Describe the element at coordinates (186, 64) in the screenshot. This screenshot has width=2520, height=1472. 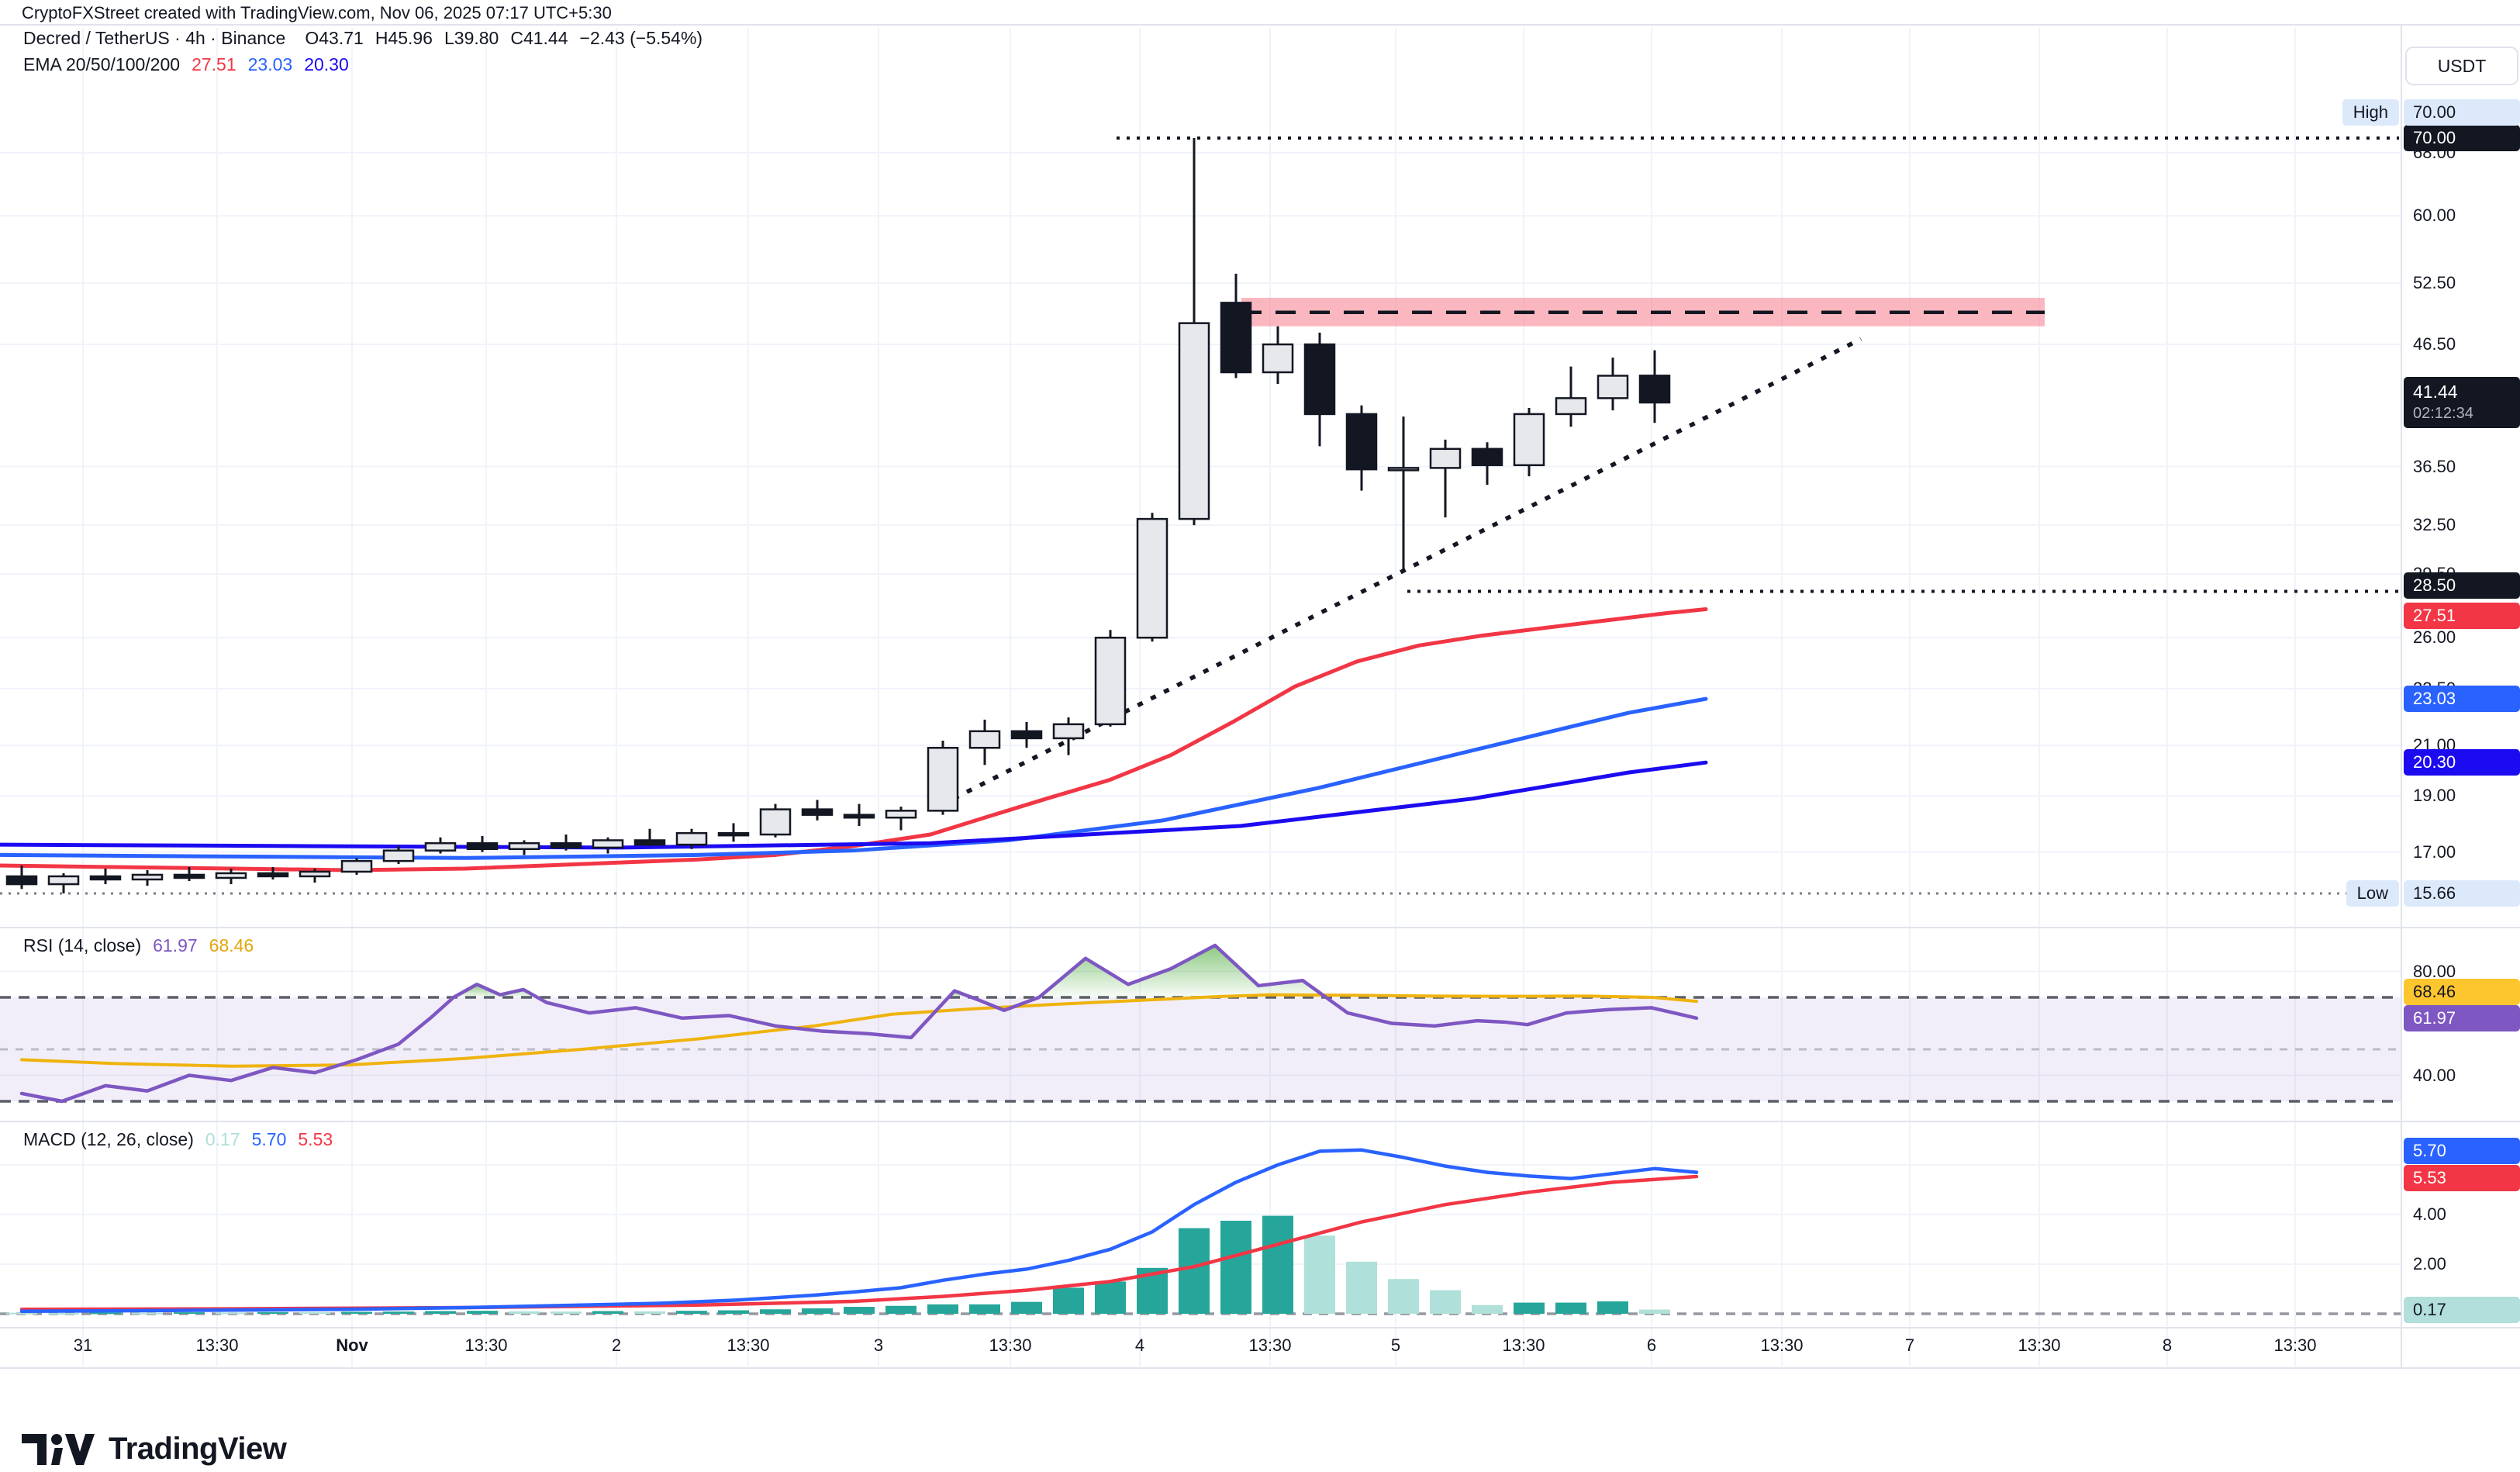
I see `ema-legend: EMA 20/50/100/200 27.51 23.03 20.30` at that location.